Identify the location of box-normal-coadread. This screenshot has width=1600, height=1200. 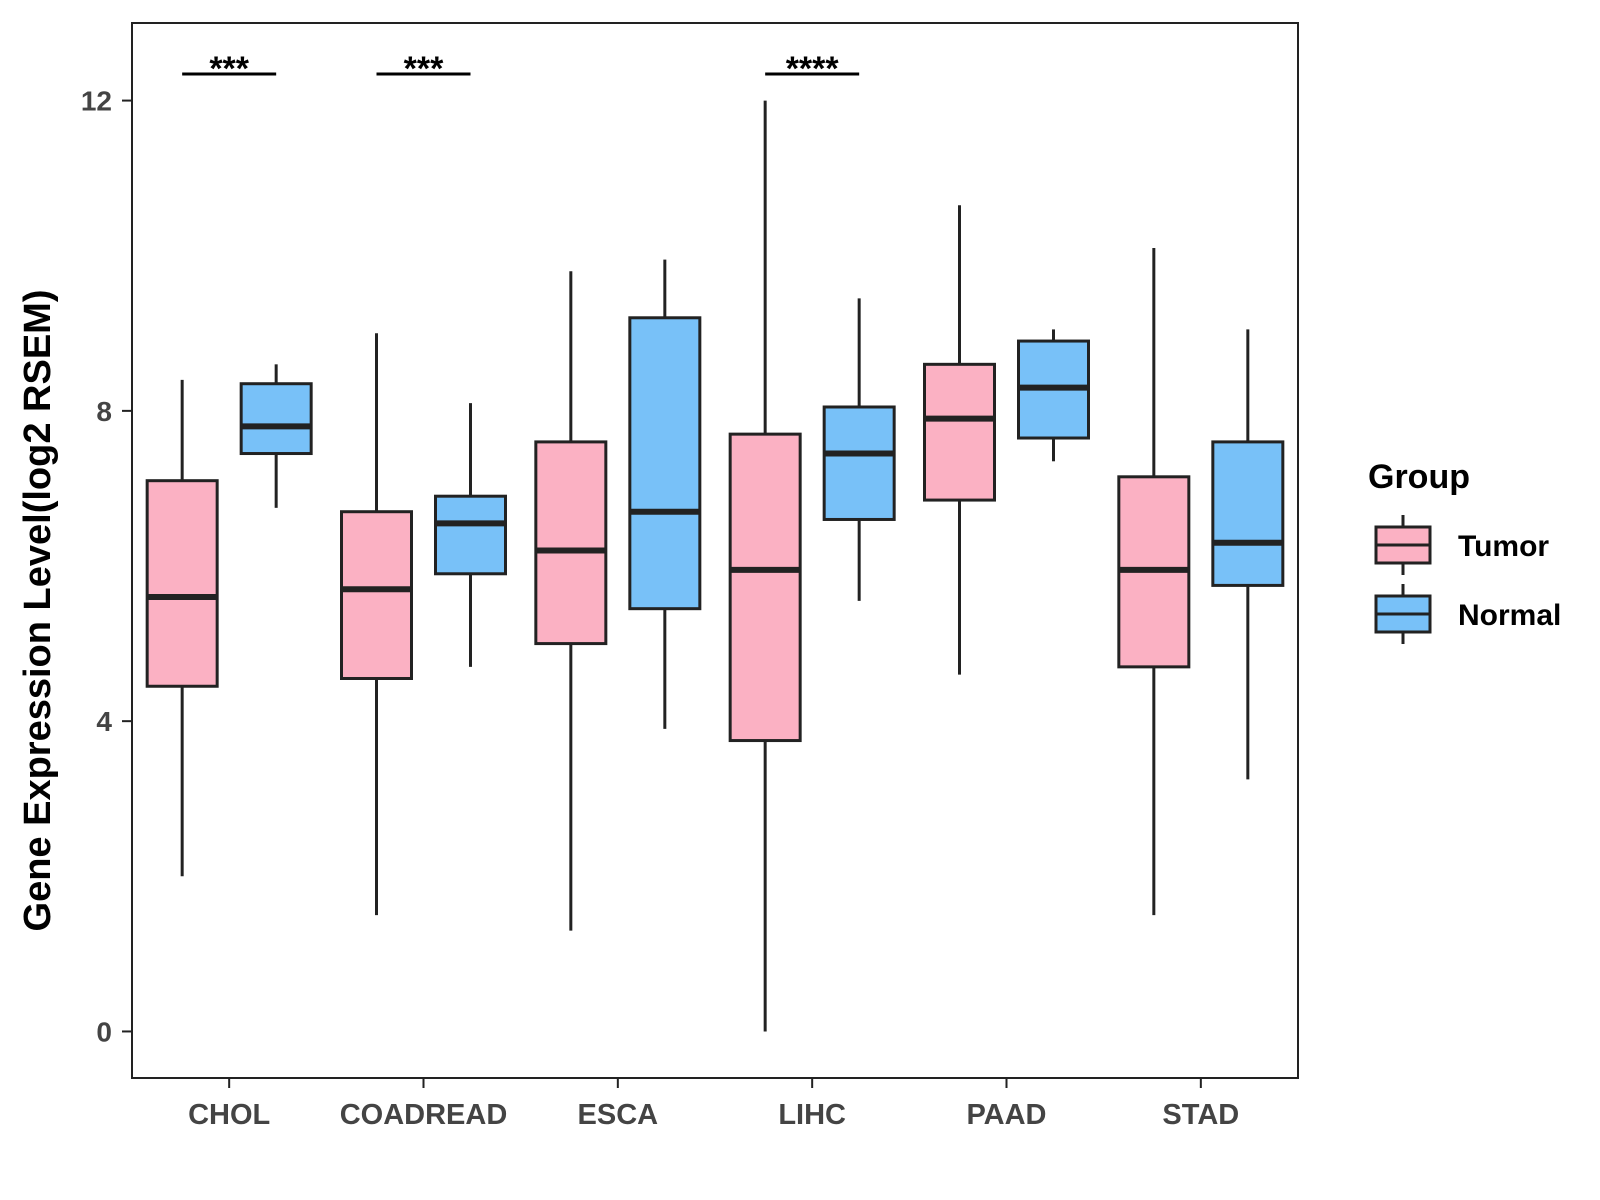
(470, 535).